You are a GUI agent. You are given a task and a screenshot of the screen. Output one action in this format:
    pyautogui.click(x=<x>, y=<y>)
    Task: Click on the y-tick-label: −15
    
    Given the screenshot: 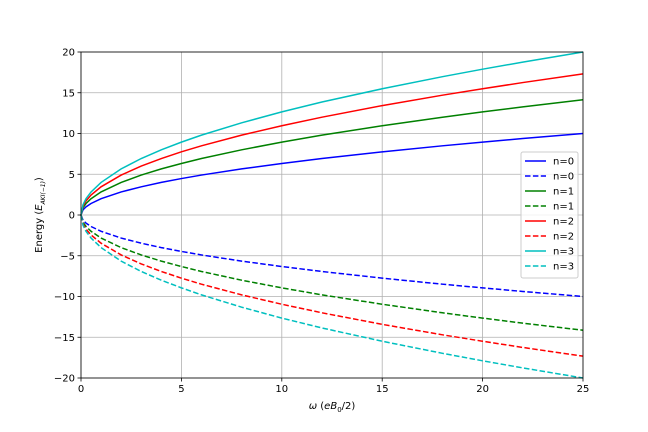 What is the action you would take?
    pyautogui.click(x=64, y=338)
    